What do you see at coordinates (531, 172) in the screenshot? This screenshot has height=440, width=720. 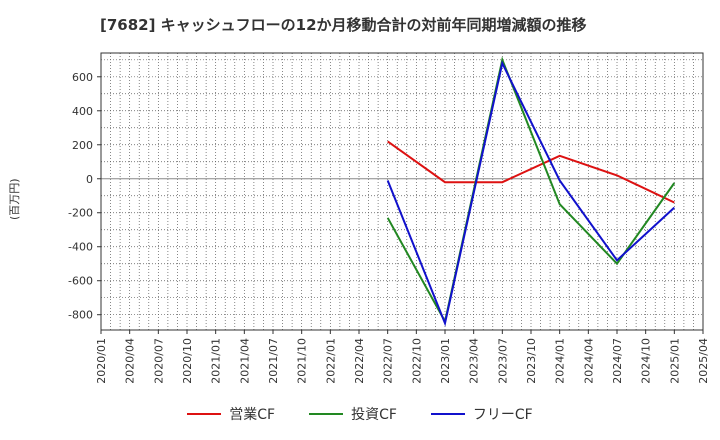 I see `series-line-operating-cf` at bounding box center [531, 172].